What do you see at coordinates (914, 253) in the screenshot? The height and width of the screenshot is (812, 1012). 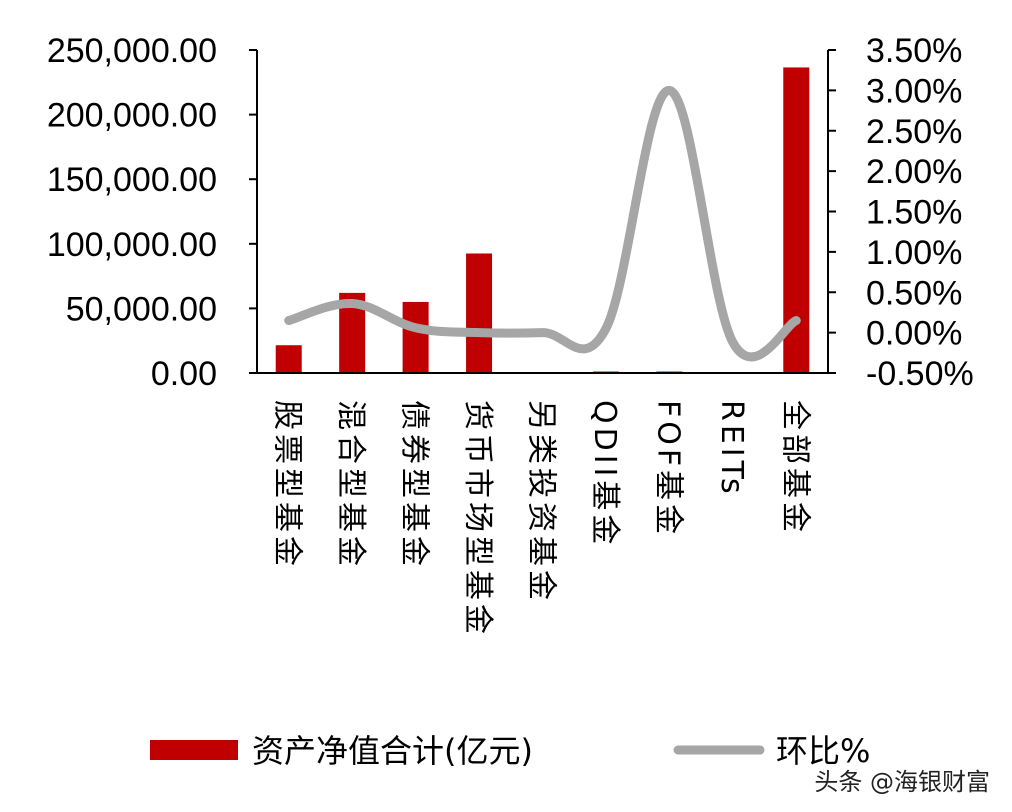 I see `right-tick-label: 1.00%` at bounding box center [914, 253].